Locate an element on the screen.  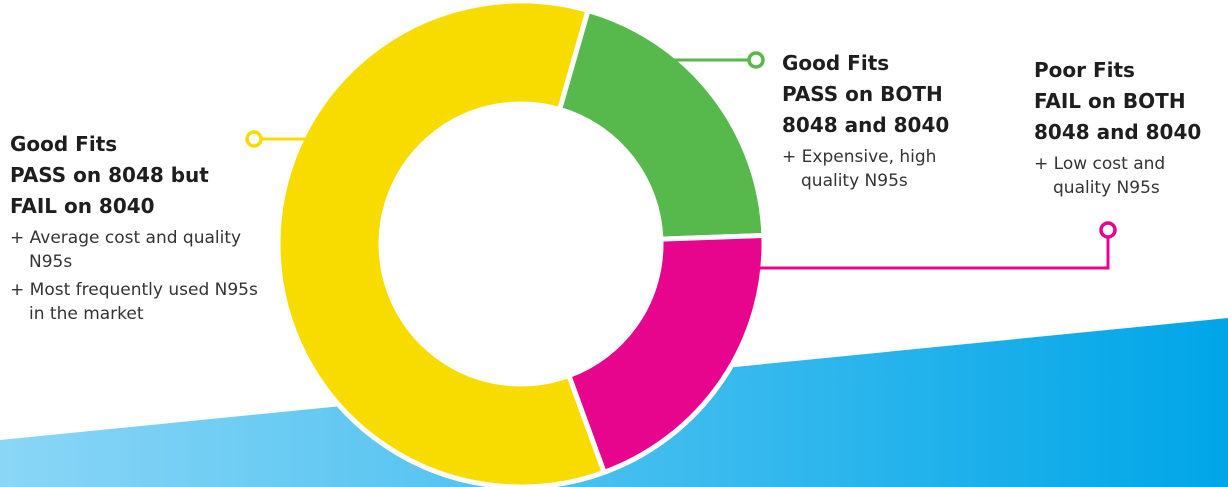
callout-title-line: FAIL on BOTH is located at coordinates (1110, 101).